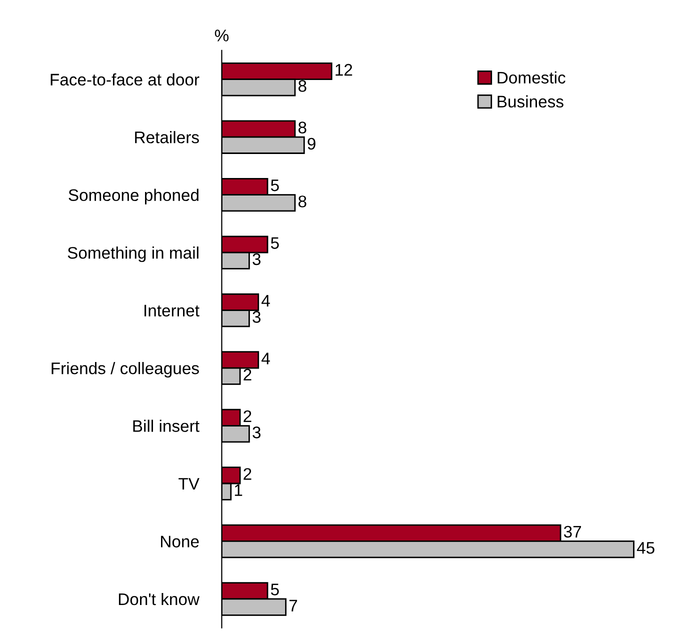  Describe the element at coordinates (125, 79) in the screenshot. I see `y-tick-label: Face-to-face at door` at that location.